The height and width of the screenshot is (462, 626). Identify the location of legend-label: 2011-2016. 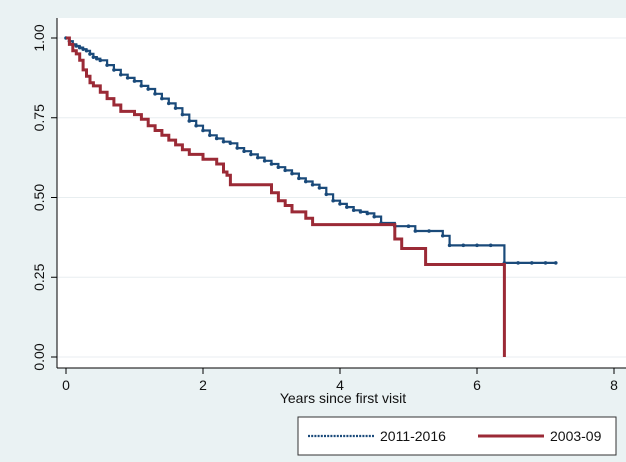
(413, 436).